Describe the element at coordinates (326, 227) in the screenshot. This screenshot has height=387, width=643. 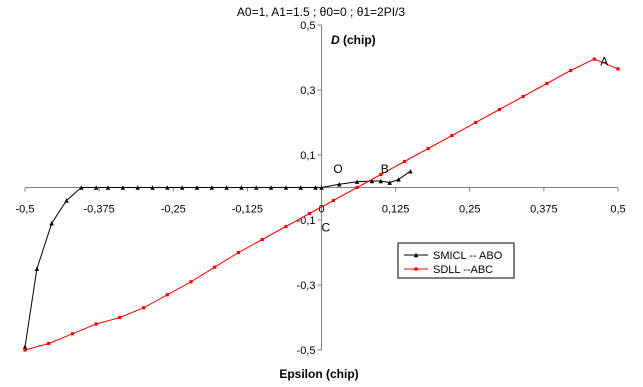
I see `annotation-label: C` at that location.